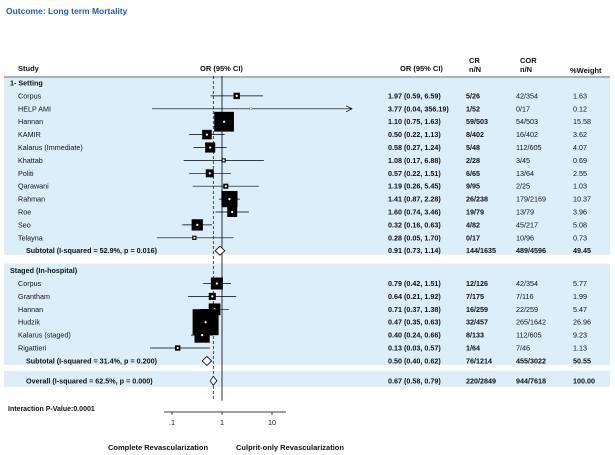 The image size is (615, 455). What do you see at coordinates (92, 360) in the screenshot?
I see `subtotal-label: Subtotal (I-squared = 31.4%, p = 0.200)` at bounding box center [92, 360].